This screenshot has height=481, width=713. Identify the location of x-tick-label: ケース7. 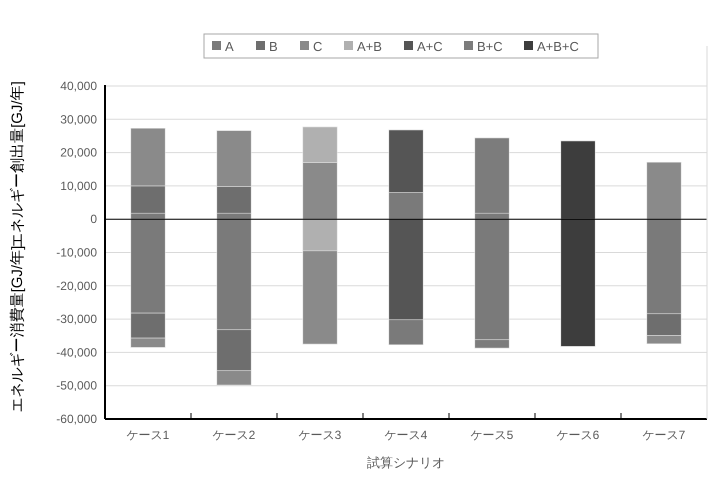
(664, 435).